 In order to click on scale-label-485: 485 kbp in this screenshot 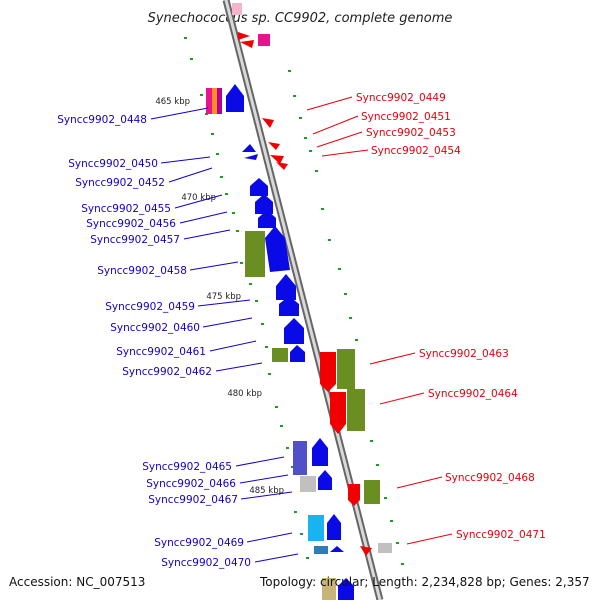, I will do `click(266, 491)`.